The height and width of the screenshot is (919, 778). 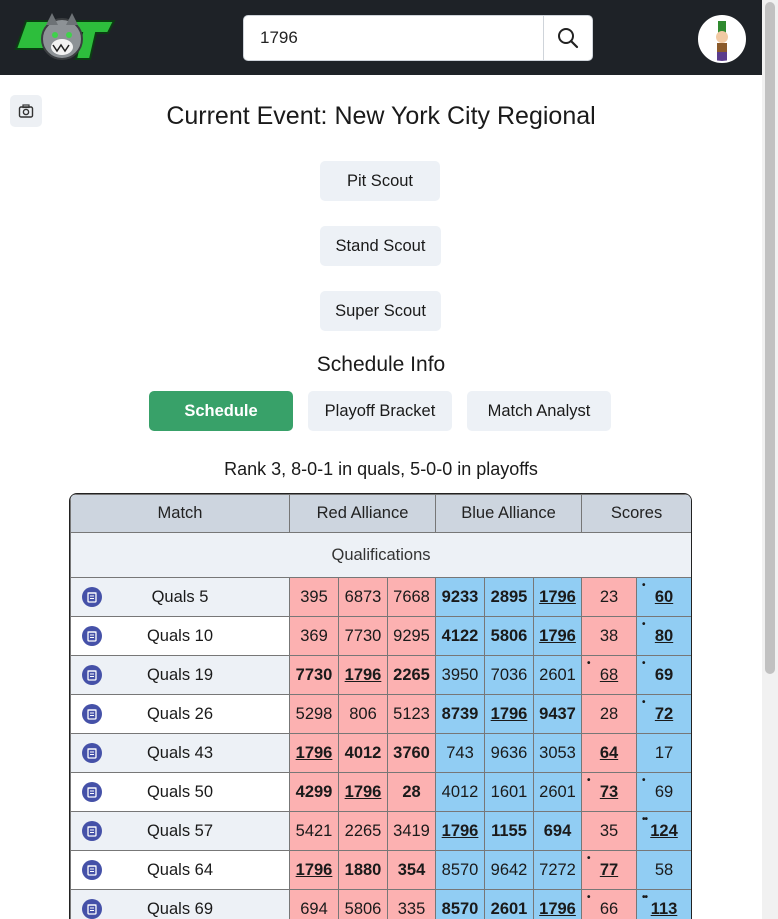 What do you see at coordinates (609, 830) in the screenshot?
I see `red-score: 35` at bounding box center [609, 830].